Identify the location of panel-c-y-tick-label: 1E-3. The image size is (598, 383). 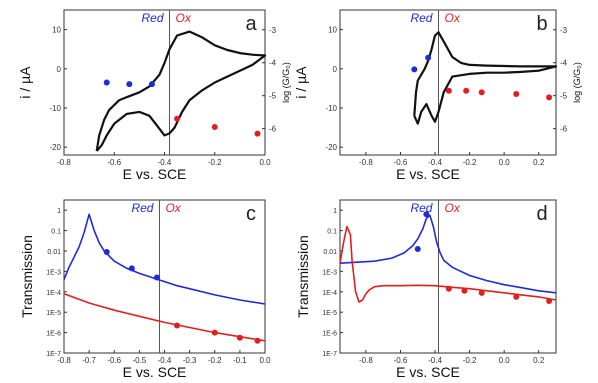
(53, 272).